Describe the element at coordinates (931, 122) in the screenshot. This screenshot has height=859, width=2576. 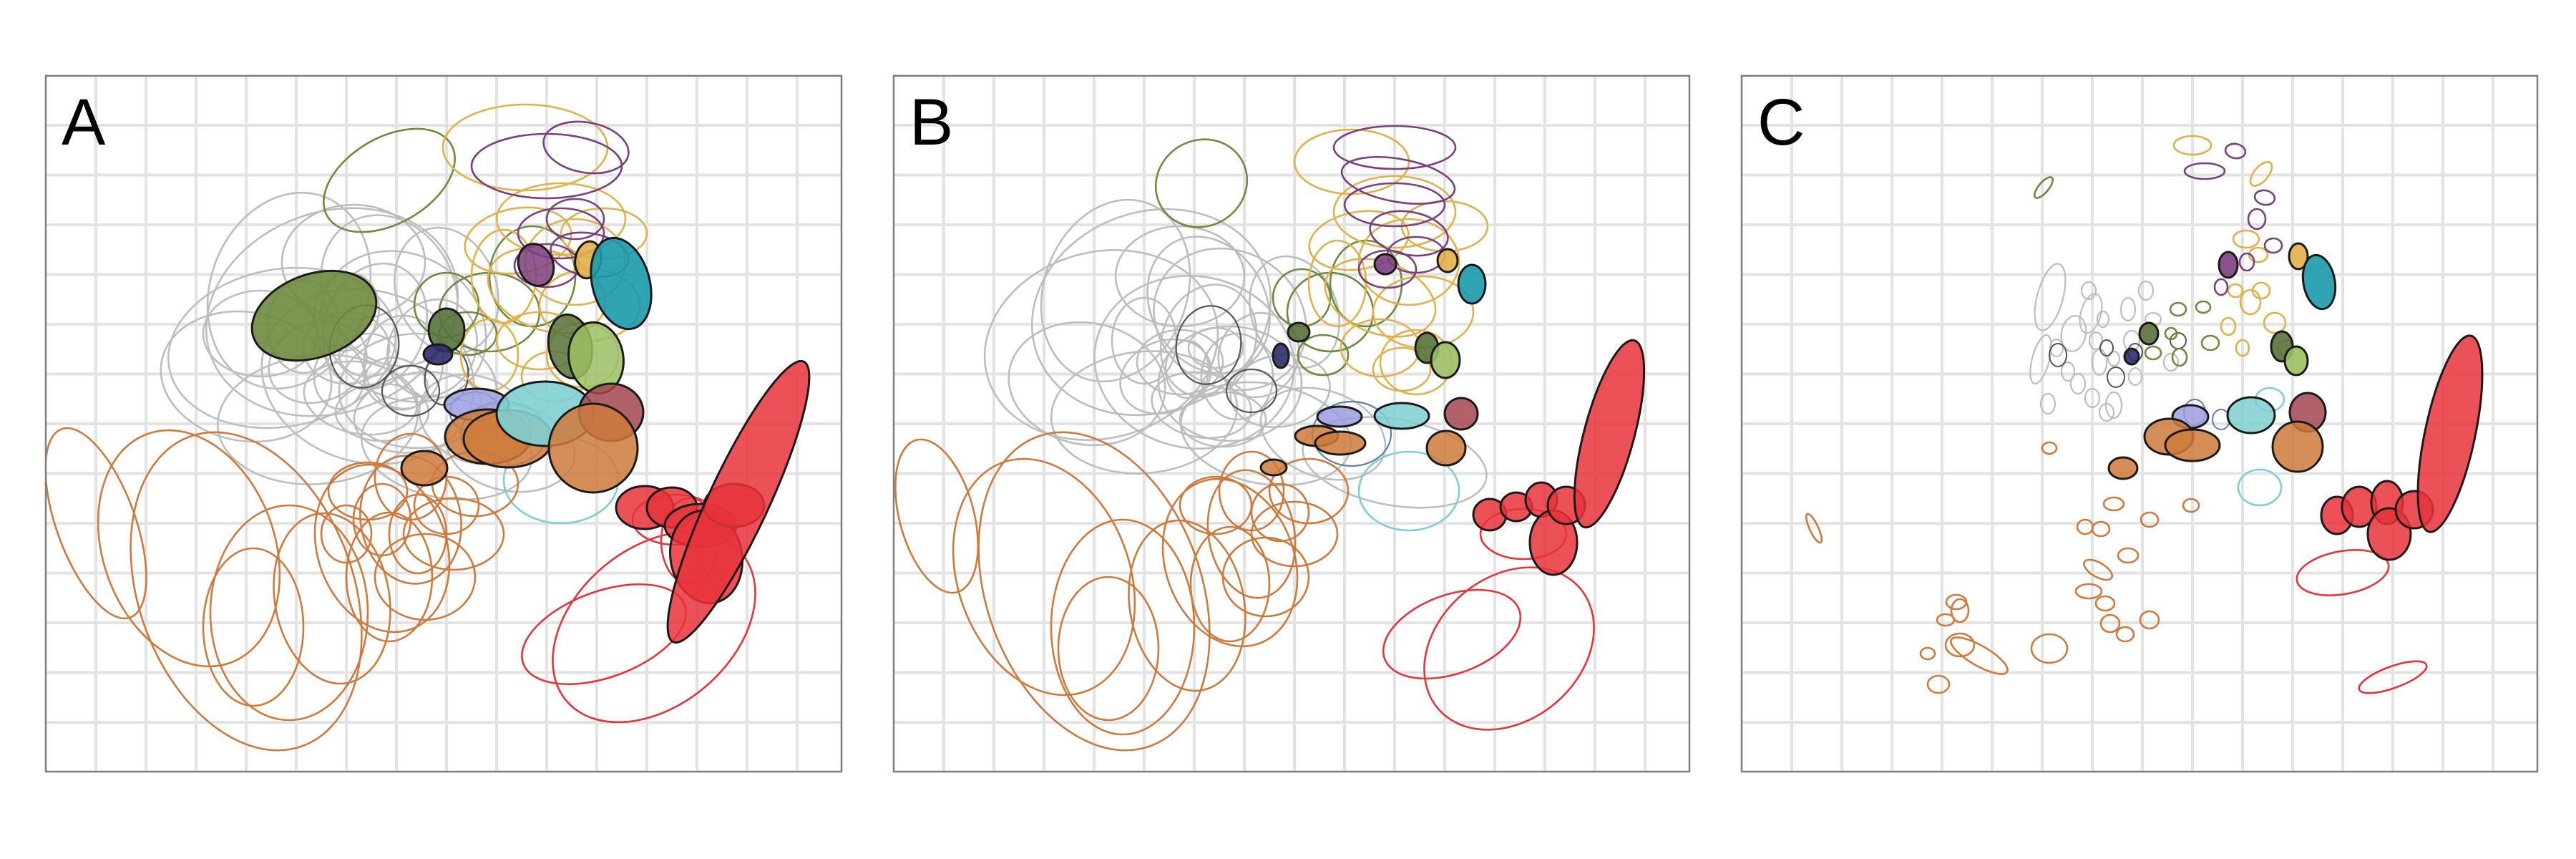
I see `panel-b-label: B` at that location.